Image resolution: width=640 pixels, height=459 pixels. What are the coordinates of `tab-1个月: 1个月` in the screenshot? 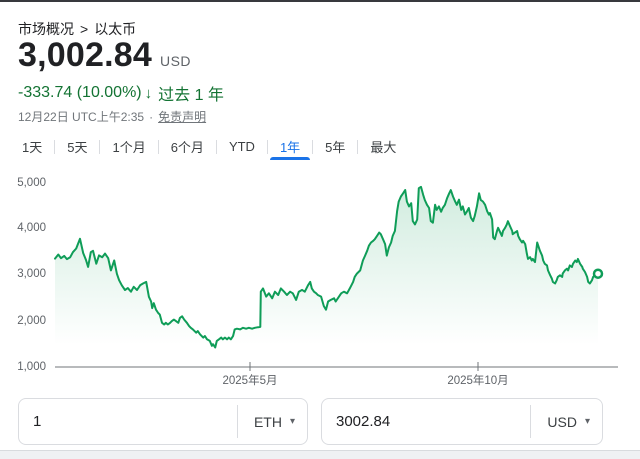 It's located at (128, 146).